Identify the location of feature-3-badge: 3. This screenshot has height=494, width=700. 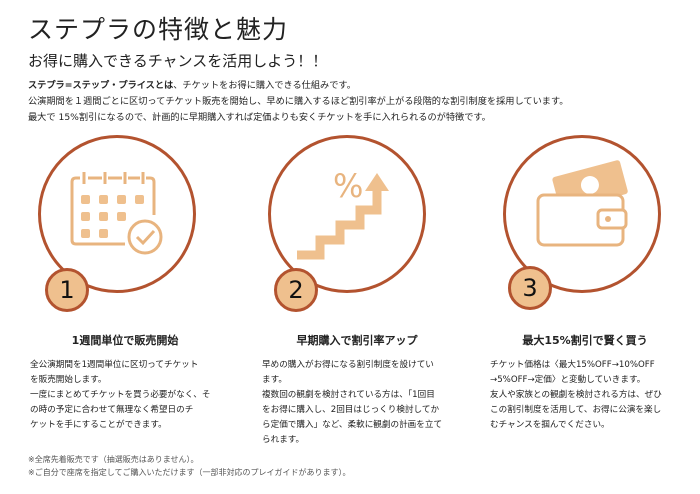
(530, 288).